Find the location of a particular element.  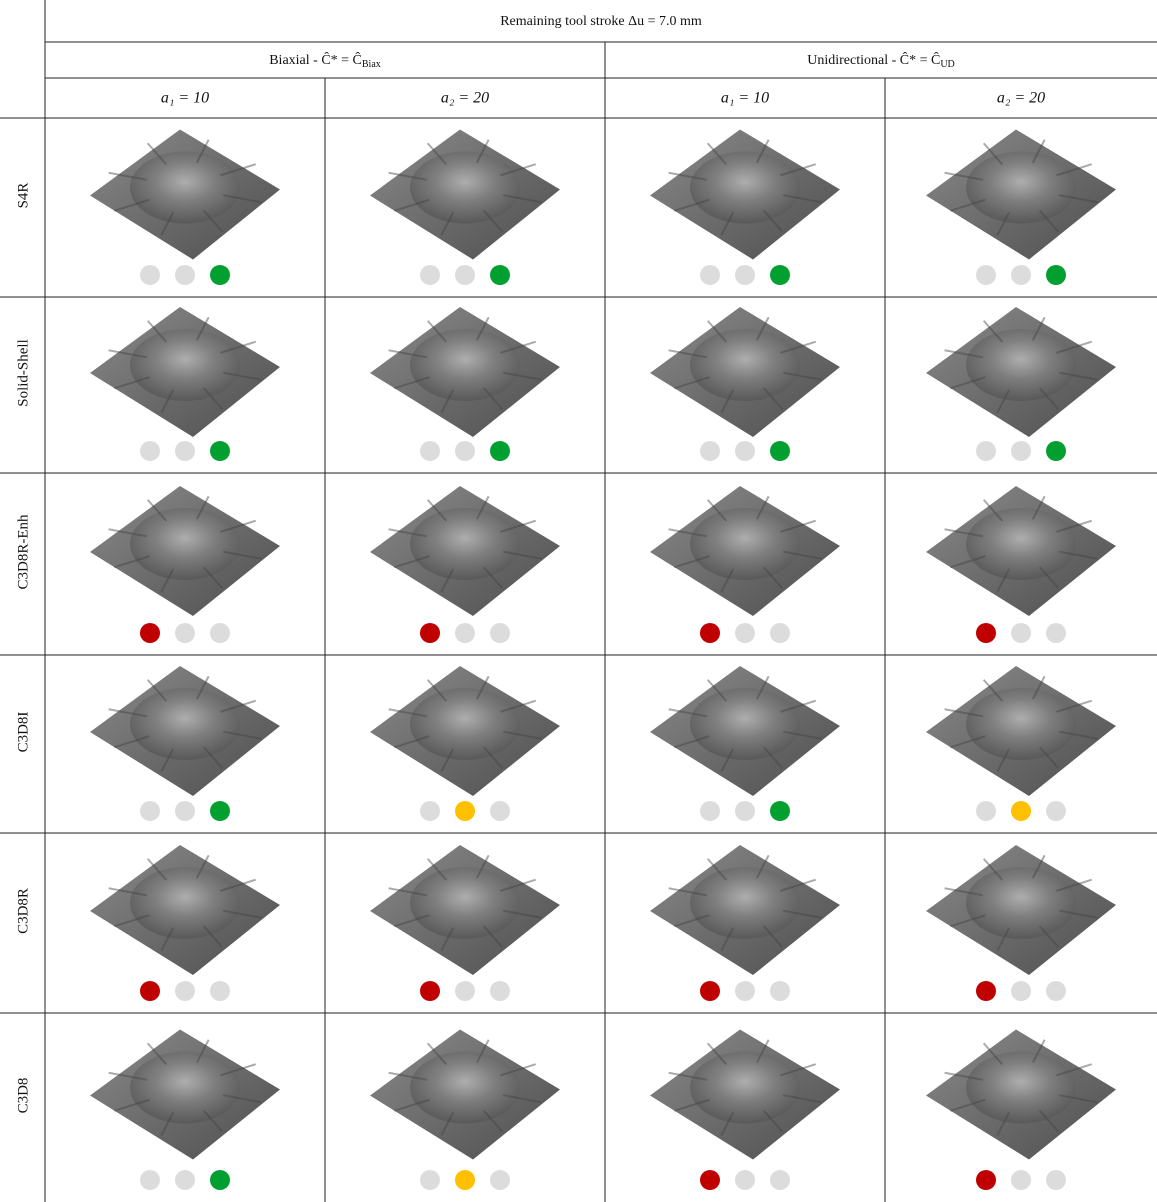

column-label: a₂ = 20 is located at coordinates (465, 98).